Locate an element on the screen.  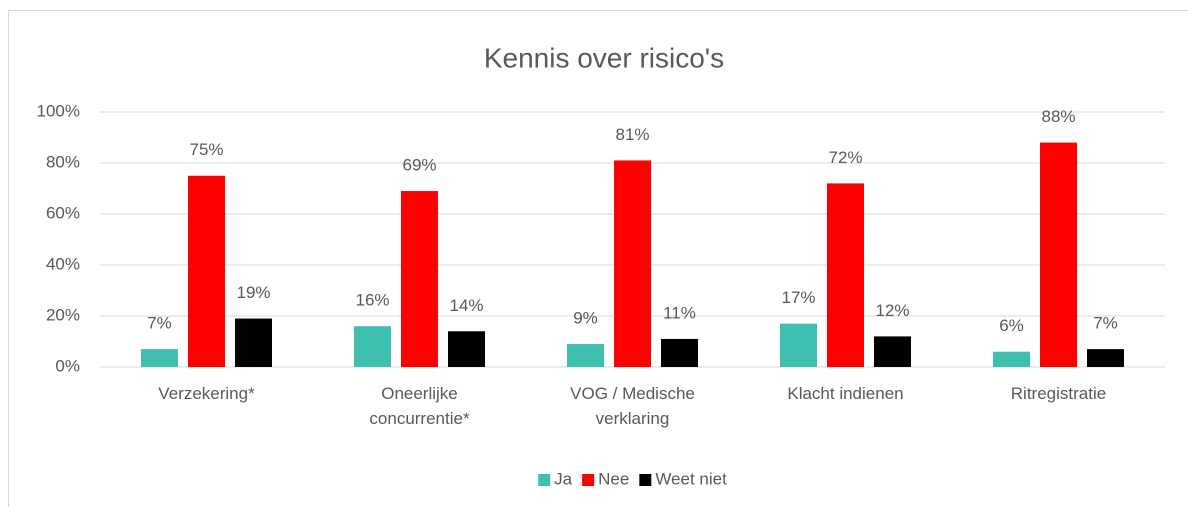
data-label: 75% is located at coordinates (206, 149).